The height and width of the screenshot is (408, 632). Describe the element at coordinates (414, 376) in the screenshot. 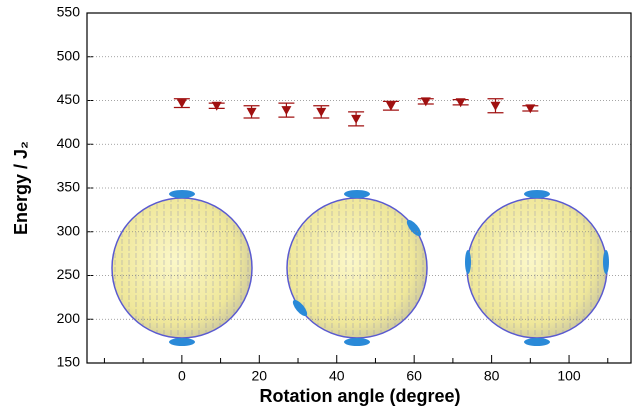

I see `x-tick-label: 60` at that location.